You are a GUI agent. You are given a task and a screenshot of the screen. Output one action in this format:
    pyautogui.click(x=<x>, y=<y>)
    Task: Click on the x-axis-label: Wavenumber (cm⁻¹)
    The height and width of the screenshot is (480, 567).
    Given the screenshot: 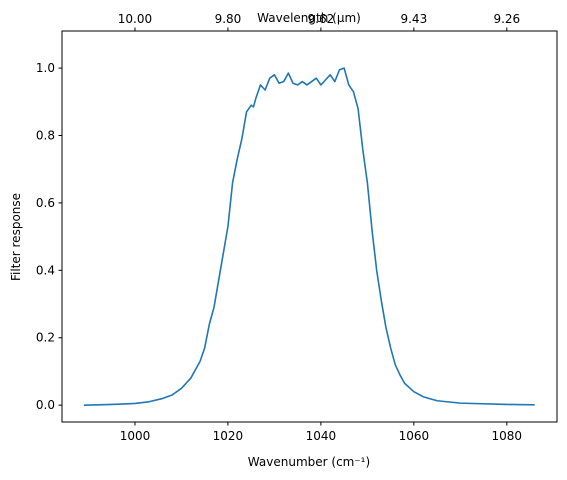 What is the action you would take?
    pyautogui.click(x=309, y=462)
    